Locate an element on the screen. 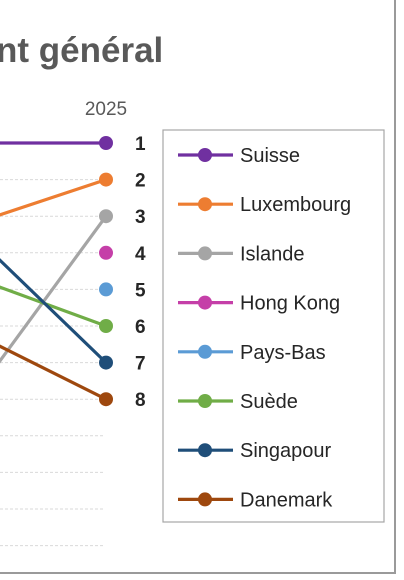 The width and height of the screenshot is (404, 580). legend-marker-suisse is located at coordinates (205, 155).